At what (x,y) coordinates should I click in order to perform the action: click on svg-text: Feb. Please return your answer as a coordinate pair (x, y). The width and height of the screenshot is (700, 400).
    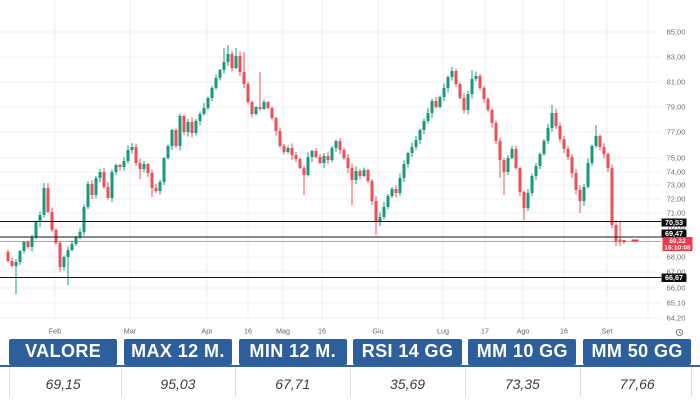
    Looking at the image, I should click on (55, 330).